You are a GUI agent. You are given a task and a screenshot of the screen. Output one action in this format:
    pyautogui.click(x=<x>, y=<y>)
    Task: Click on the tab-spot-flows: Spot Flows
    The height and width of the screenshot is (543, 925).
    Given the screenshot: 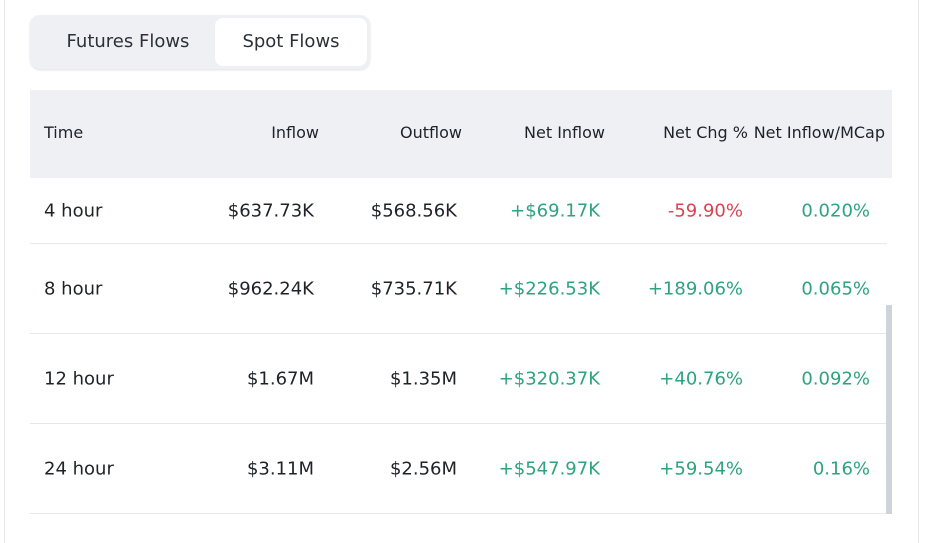 What is the action you would take?
    pyautogui.click(x=291, y=42)
    